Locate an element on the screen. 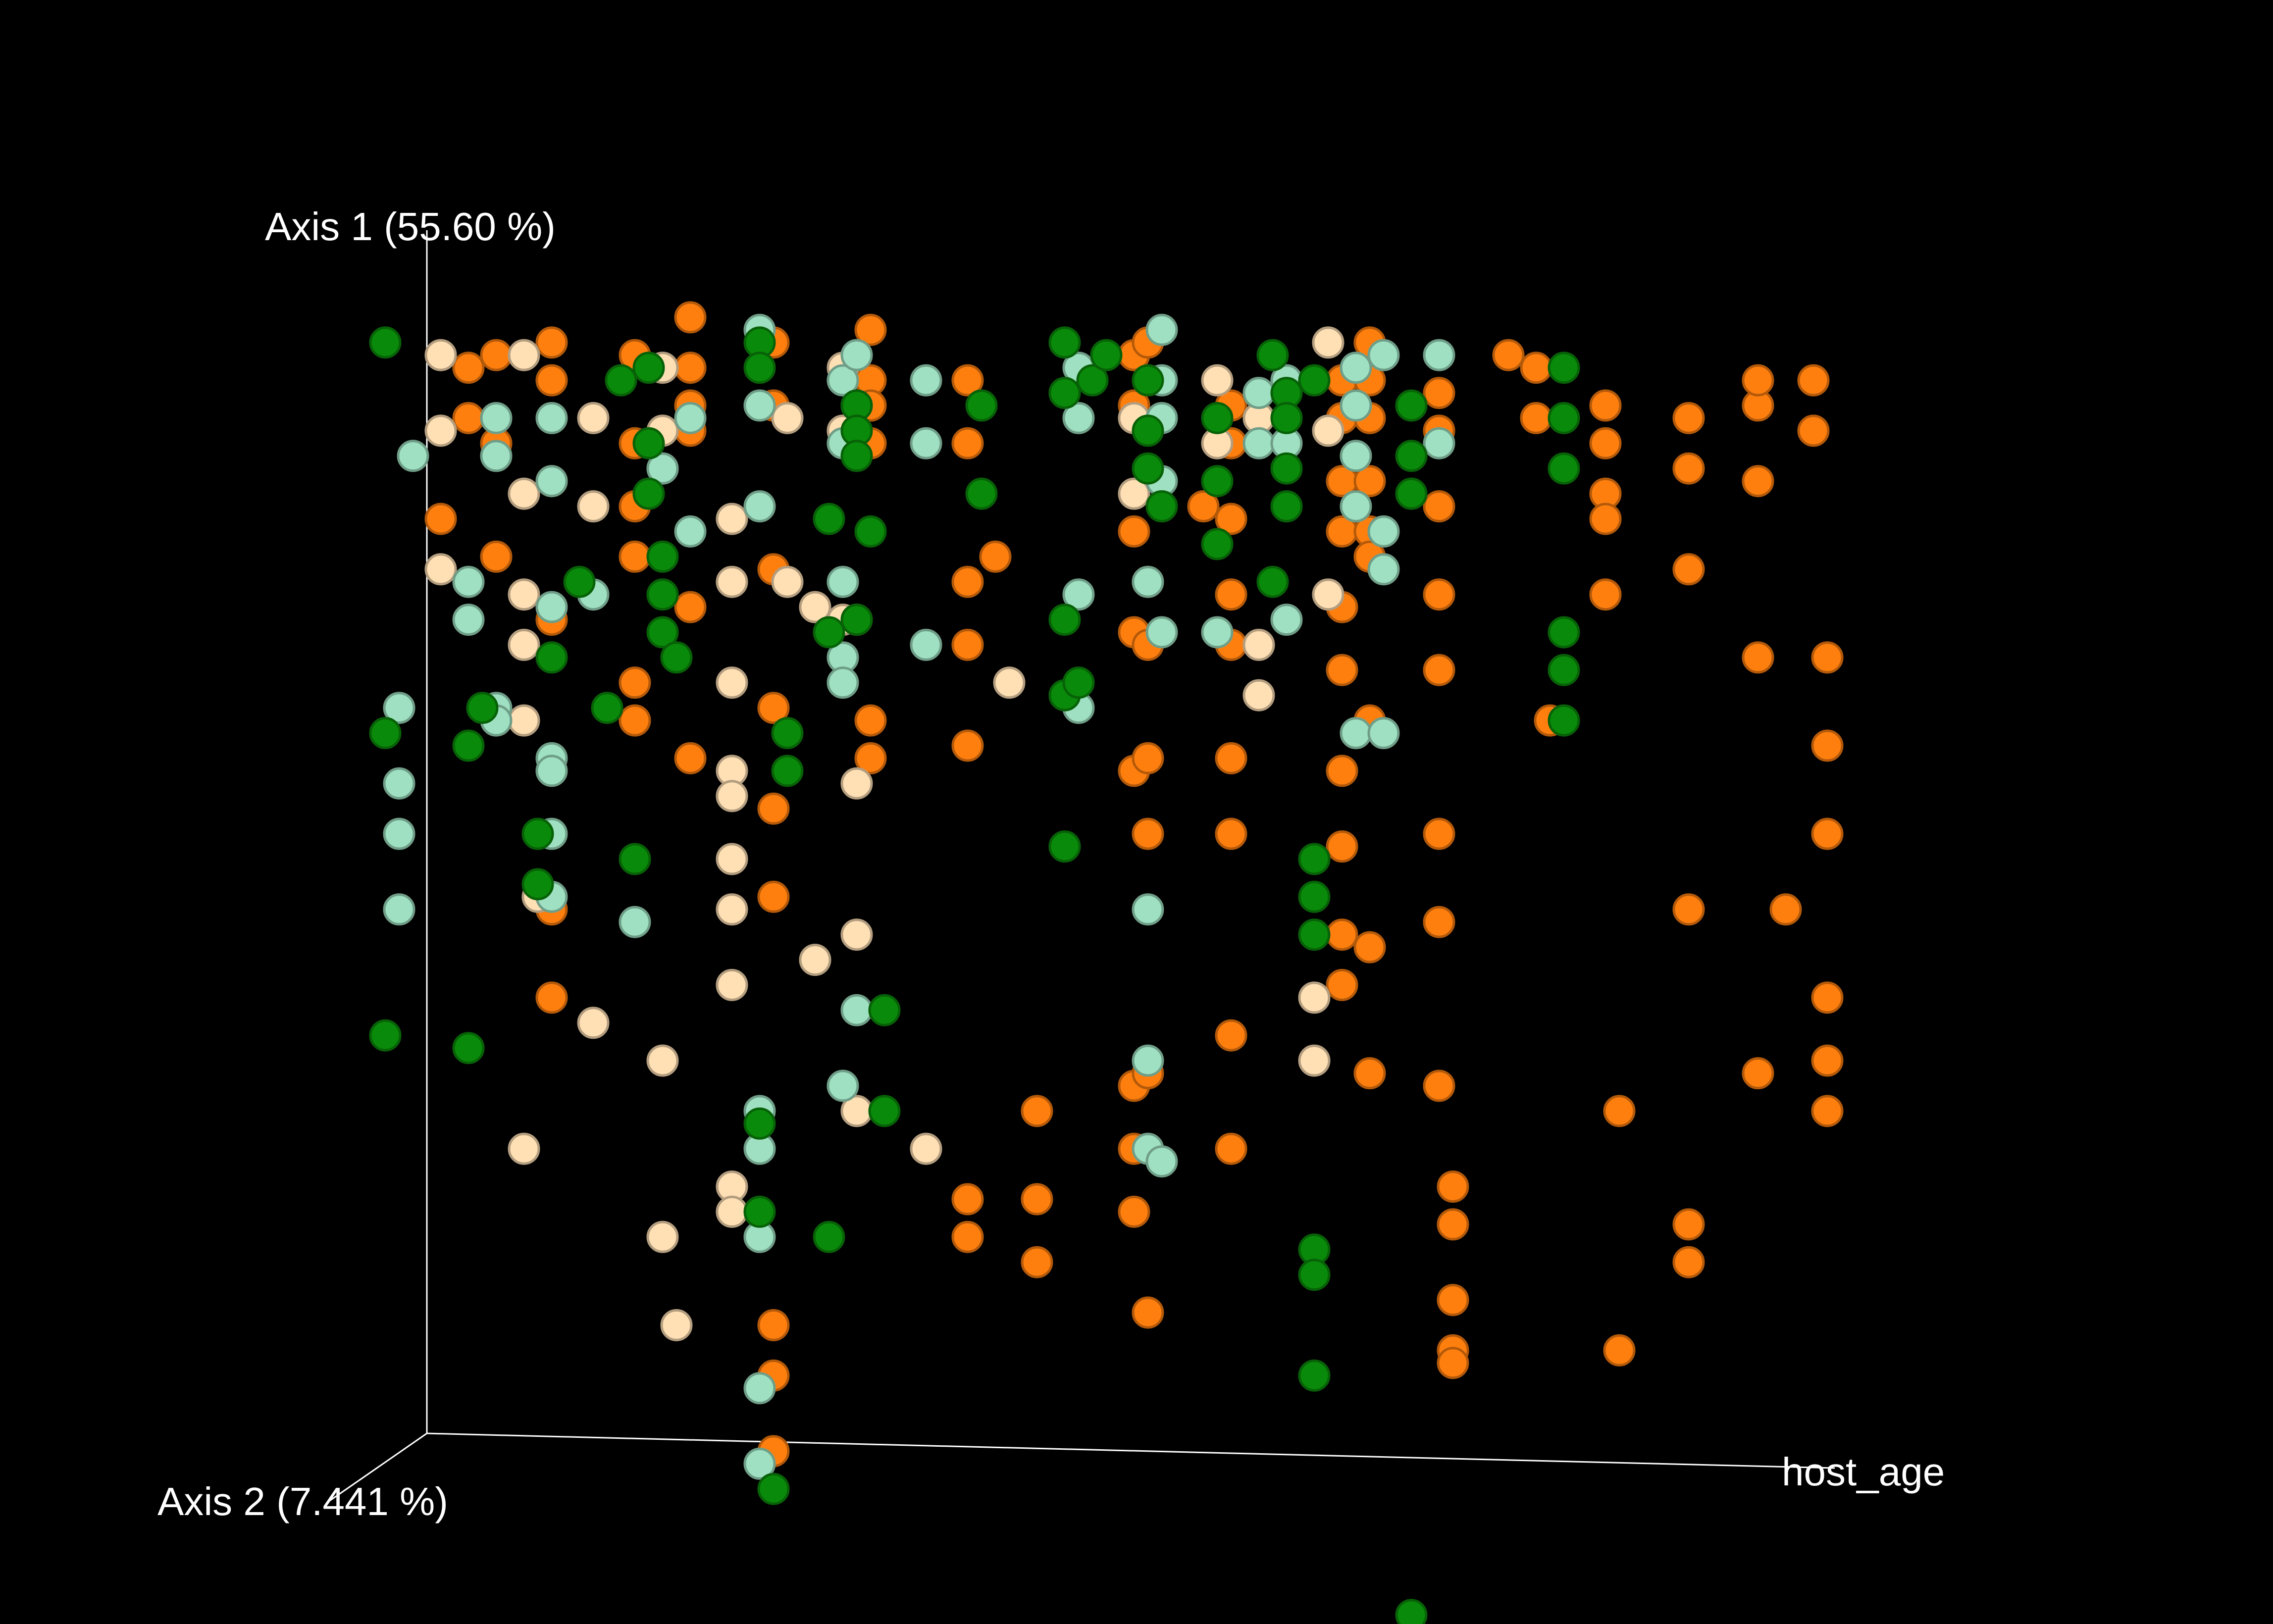 This screenshot has height=1624, width=2273. axis-line-horizontal is located at coordinates (1131, 1450).